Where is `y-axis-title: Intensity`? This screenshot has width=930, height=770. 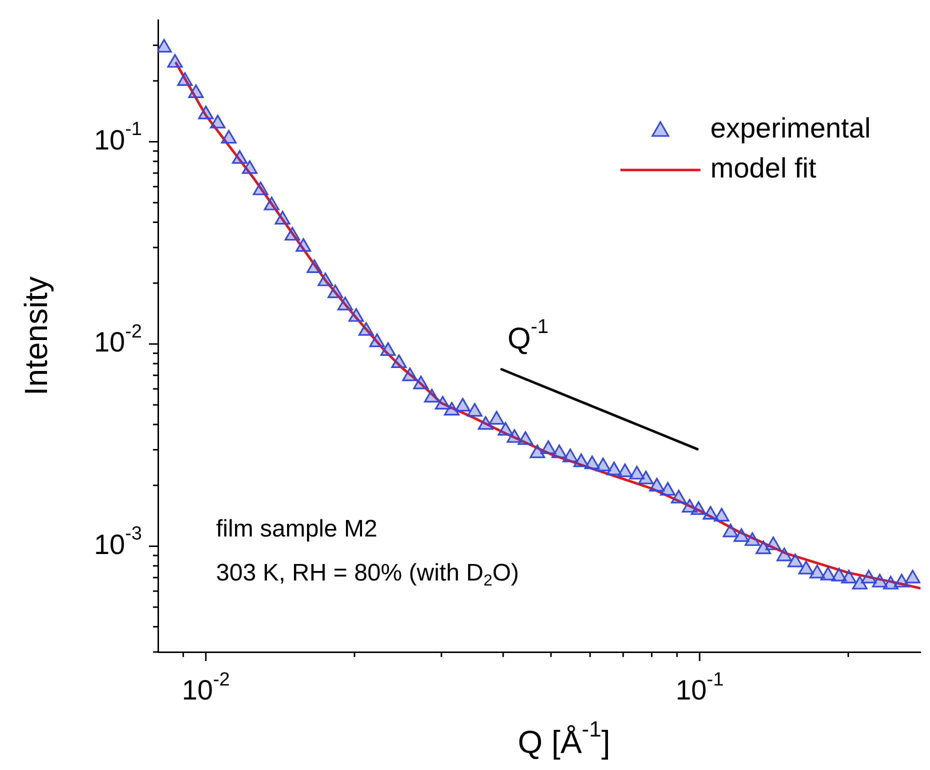 y-axis-title: Intensity is located at coordinates (36, 336).